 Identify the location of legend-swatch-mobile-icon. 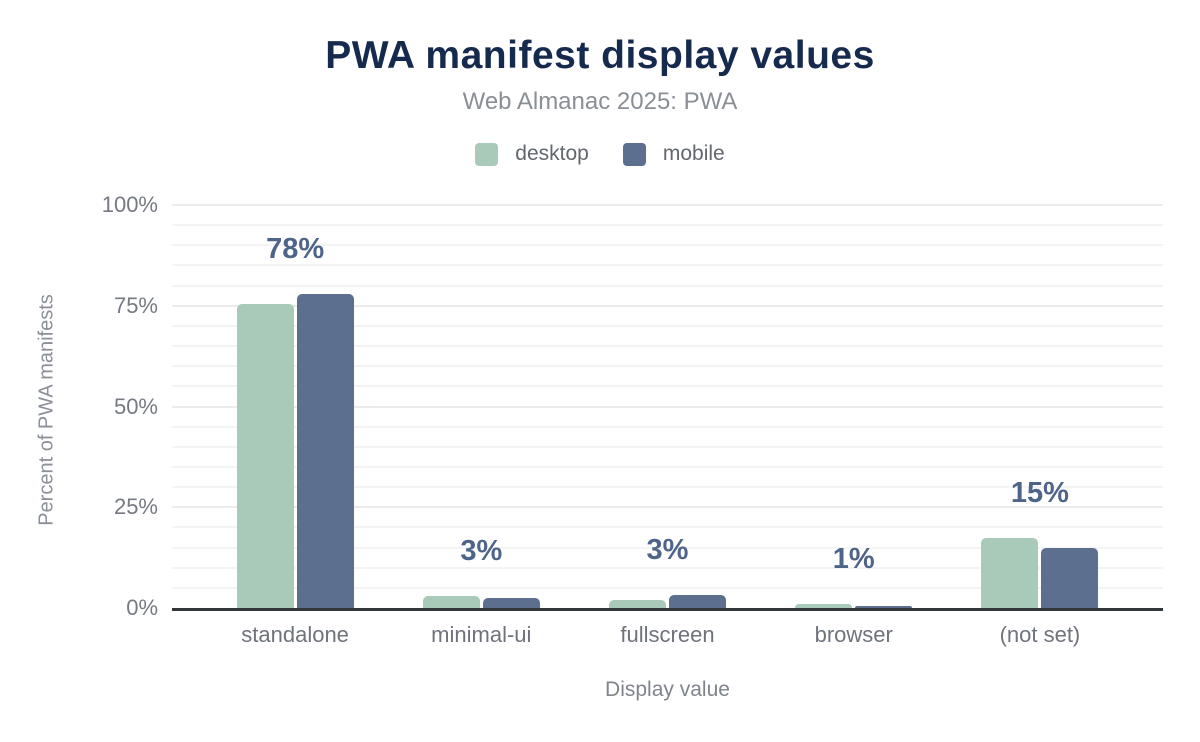
(634, 154).